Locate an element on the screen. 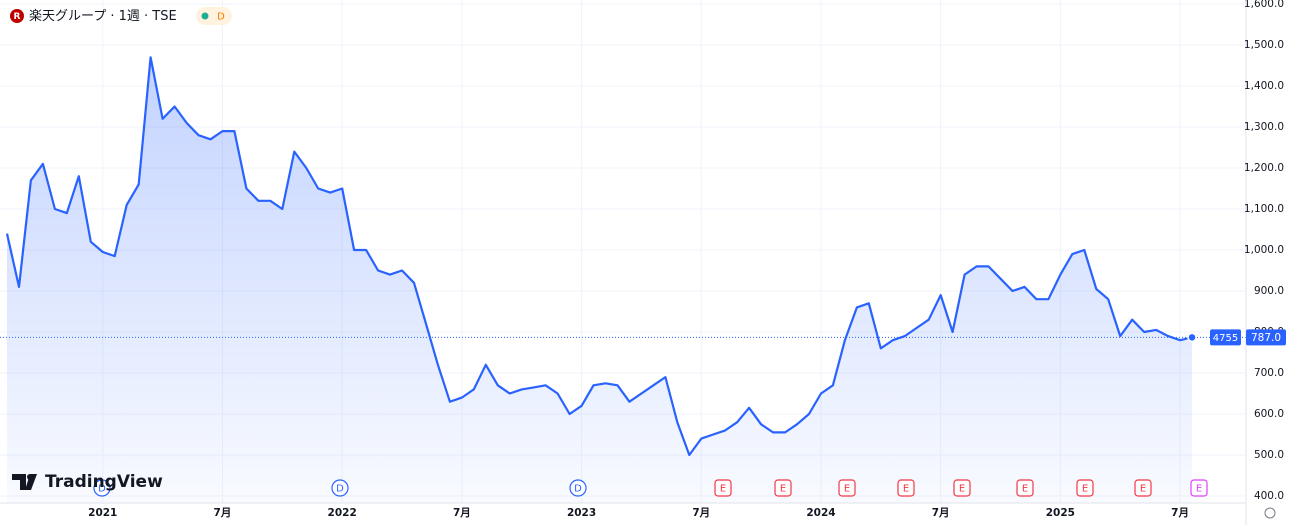  y-tick-label: 1,100.0 is located at coordinates (1264, 209).